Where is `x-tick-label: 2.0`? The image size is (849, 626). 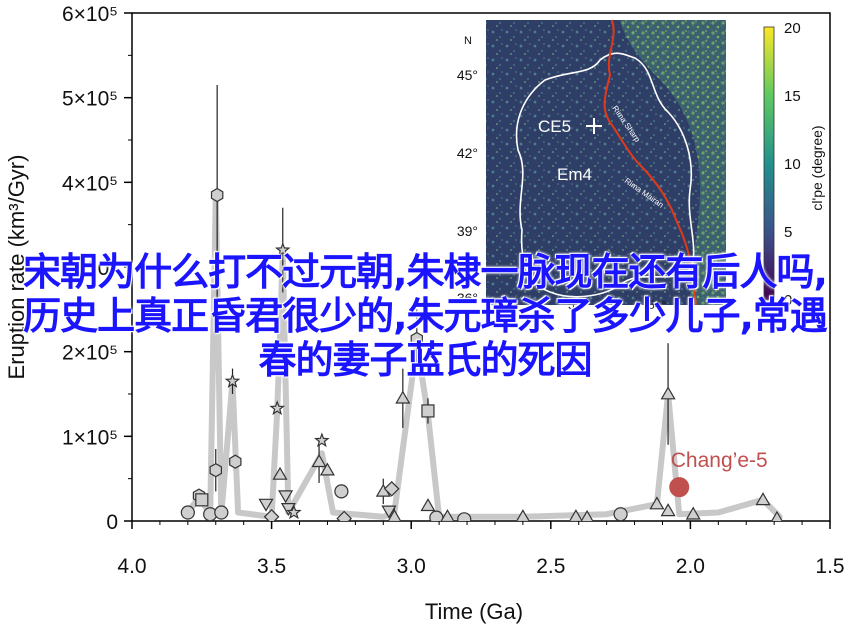 x-tick-label: 2.0 is located at coordinates (690, 566).